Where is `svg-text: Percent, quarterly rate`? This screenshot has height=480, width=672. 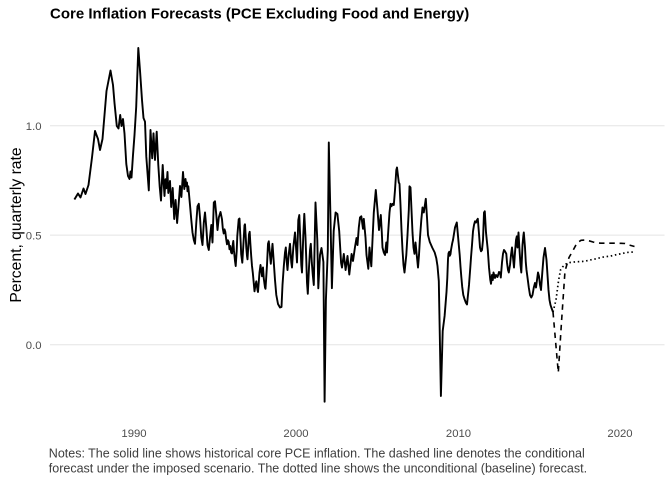
svg-text: Percent, quarterly rate is located at coordinates (16, 224).